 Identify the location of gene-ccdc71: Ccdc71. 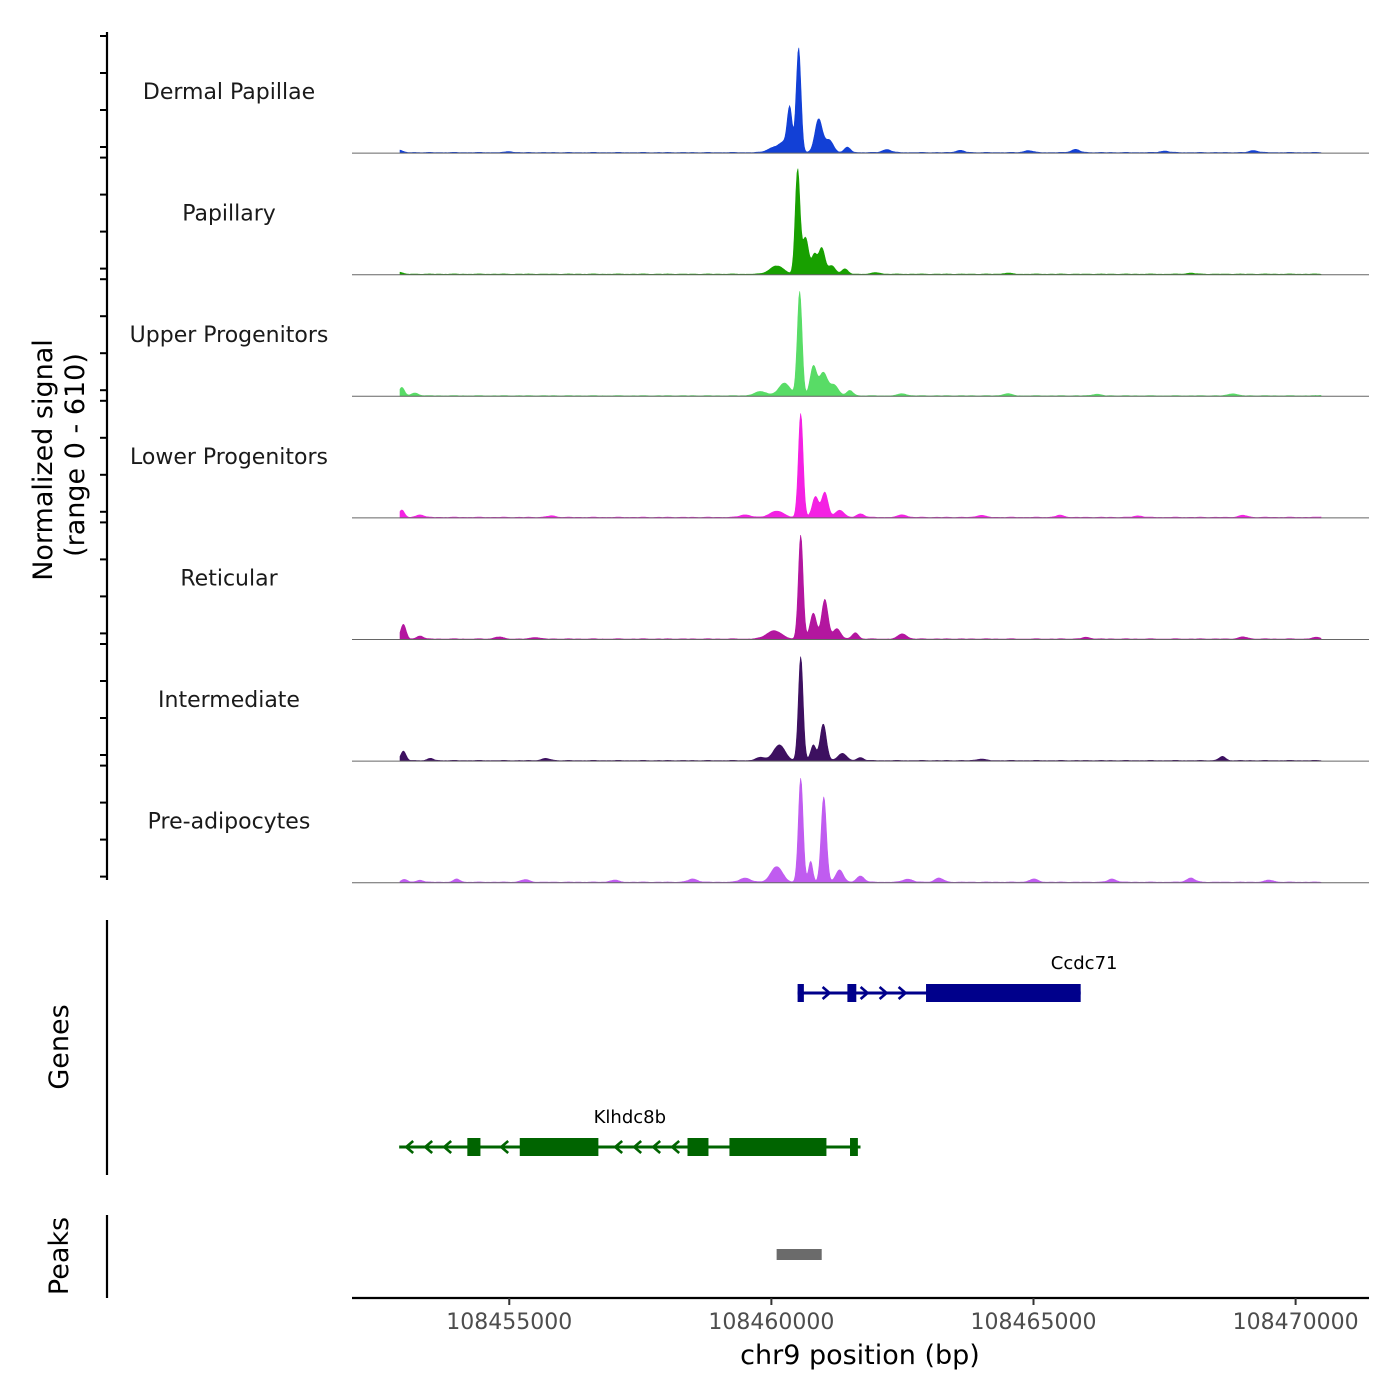
(957, 977).